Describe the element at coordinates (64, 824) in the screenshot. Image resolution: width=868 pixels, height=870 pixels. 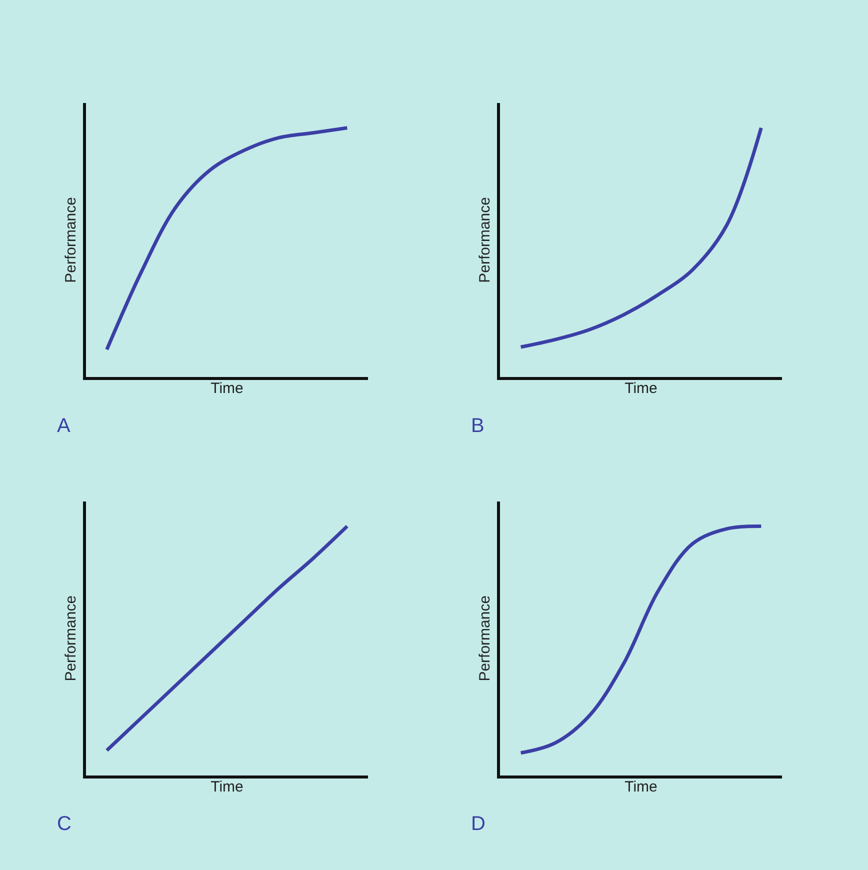
I see `text: C` at that location.